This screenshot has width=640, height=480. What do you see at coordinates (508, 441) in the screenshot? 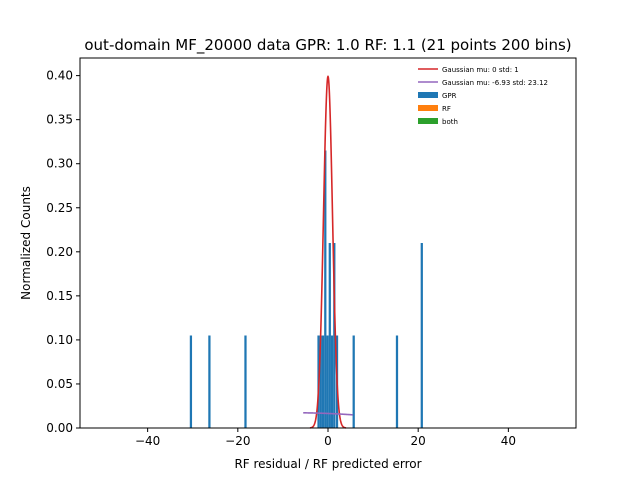
I see `x-tick-label-4: 40` at bounding box center [508, 441].